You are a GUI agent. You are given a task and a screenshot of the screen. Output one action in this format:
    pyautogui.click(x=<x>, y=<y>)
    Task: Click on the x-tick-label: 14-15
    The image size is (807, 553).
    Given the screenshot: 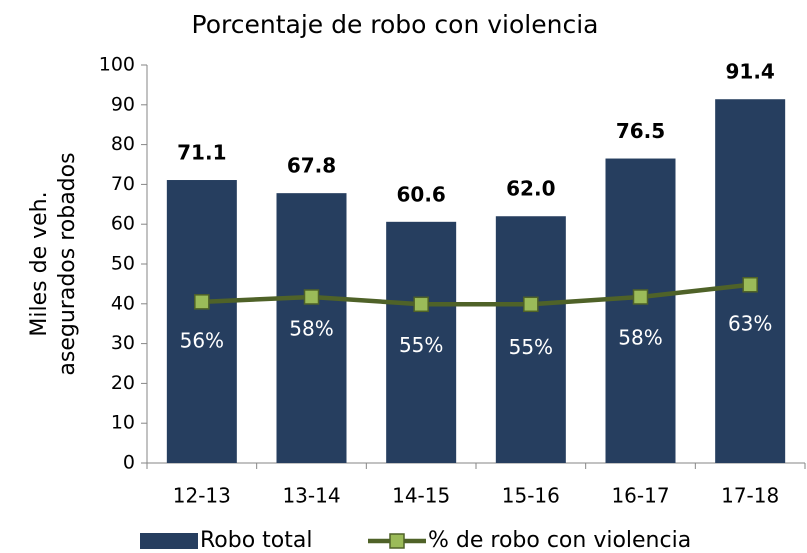 What is the action you would take?
    pyautogui.click(x=421, y=496)
    